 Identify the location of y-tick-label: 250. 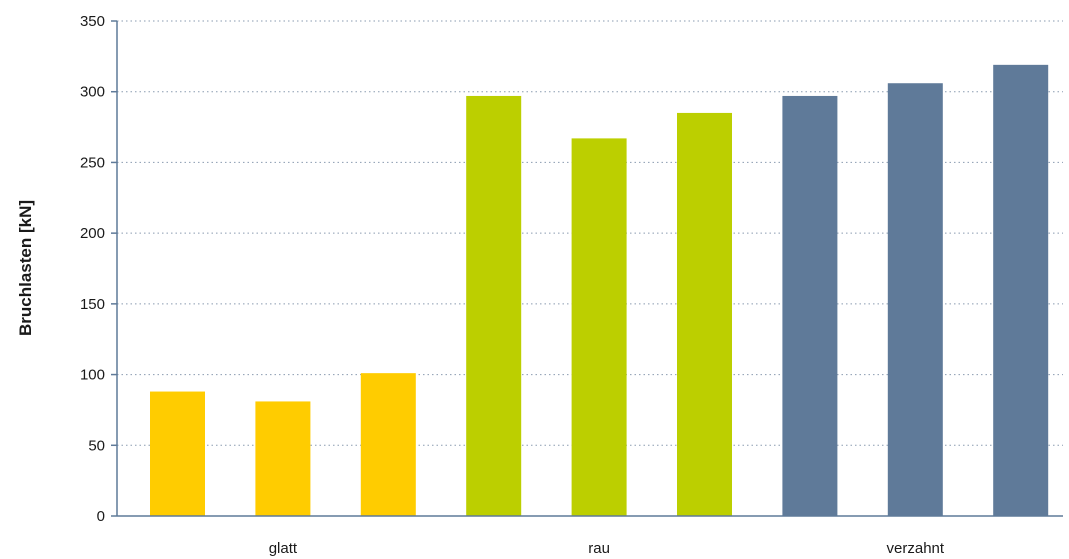
(92, 162).